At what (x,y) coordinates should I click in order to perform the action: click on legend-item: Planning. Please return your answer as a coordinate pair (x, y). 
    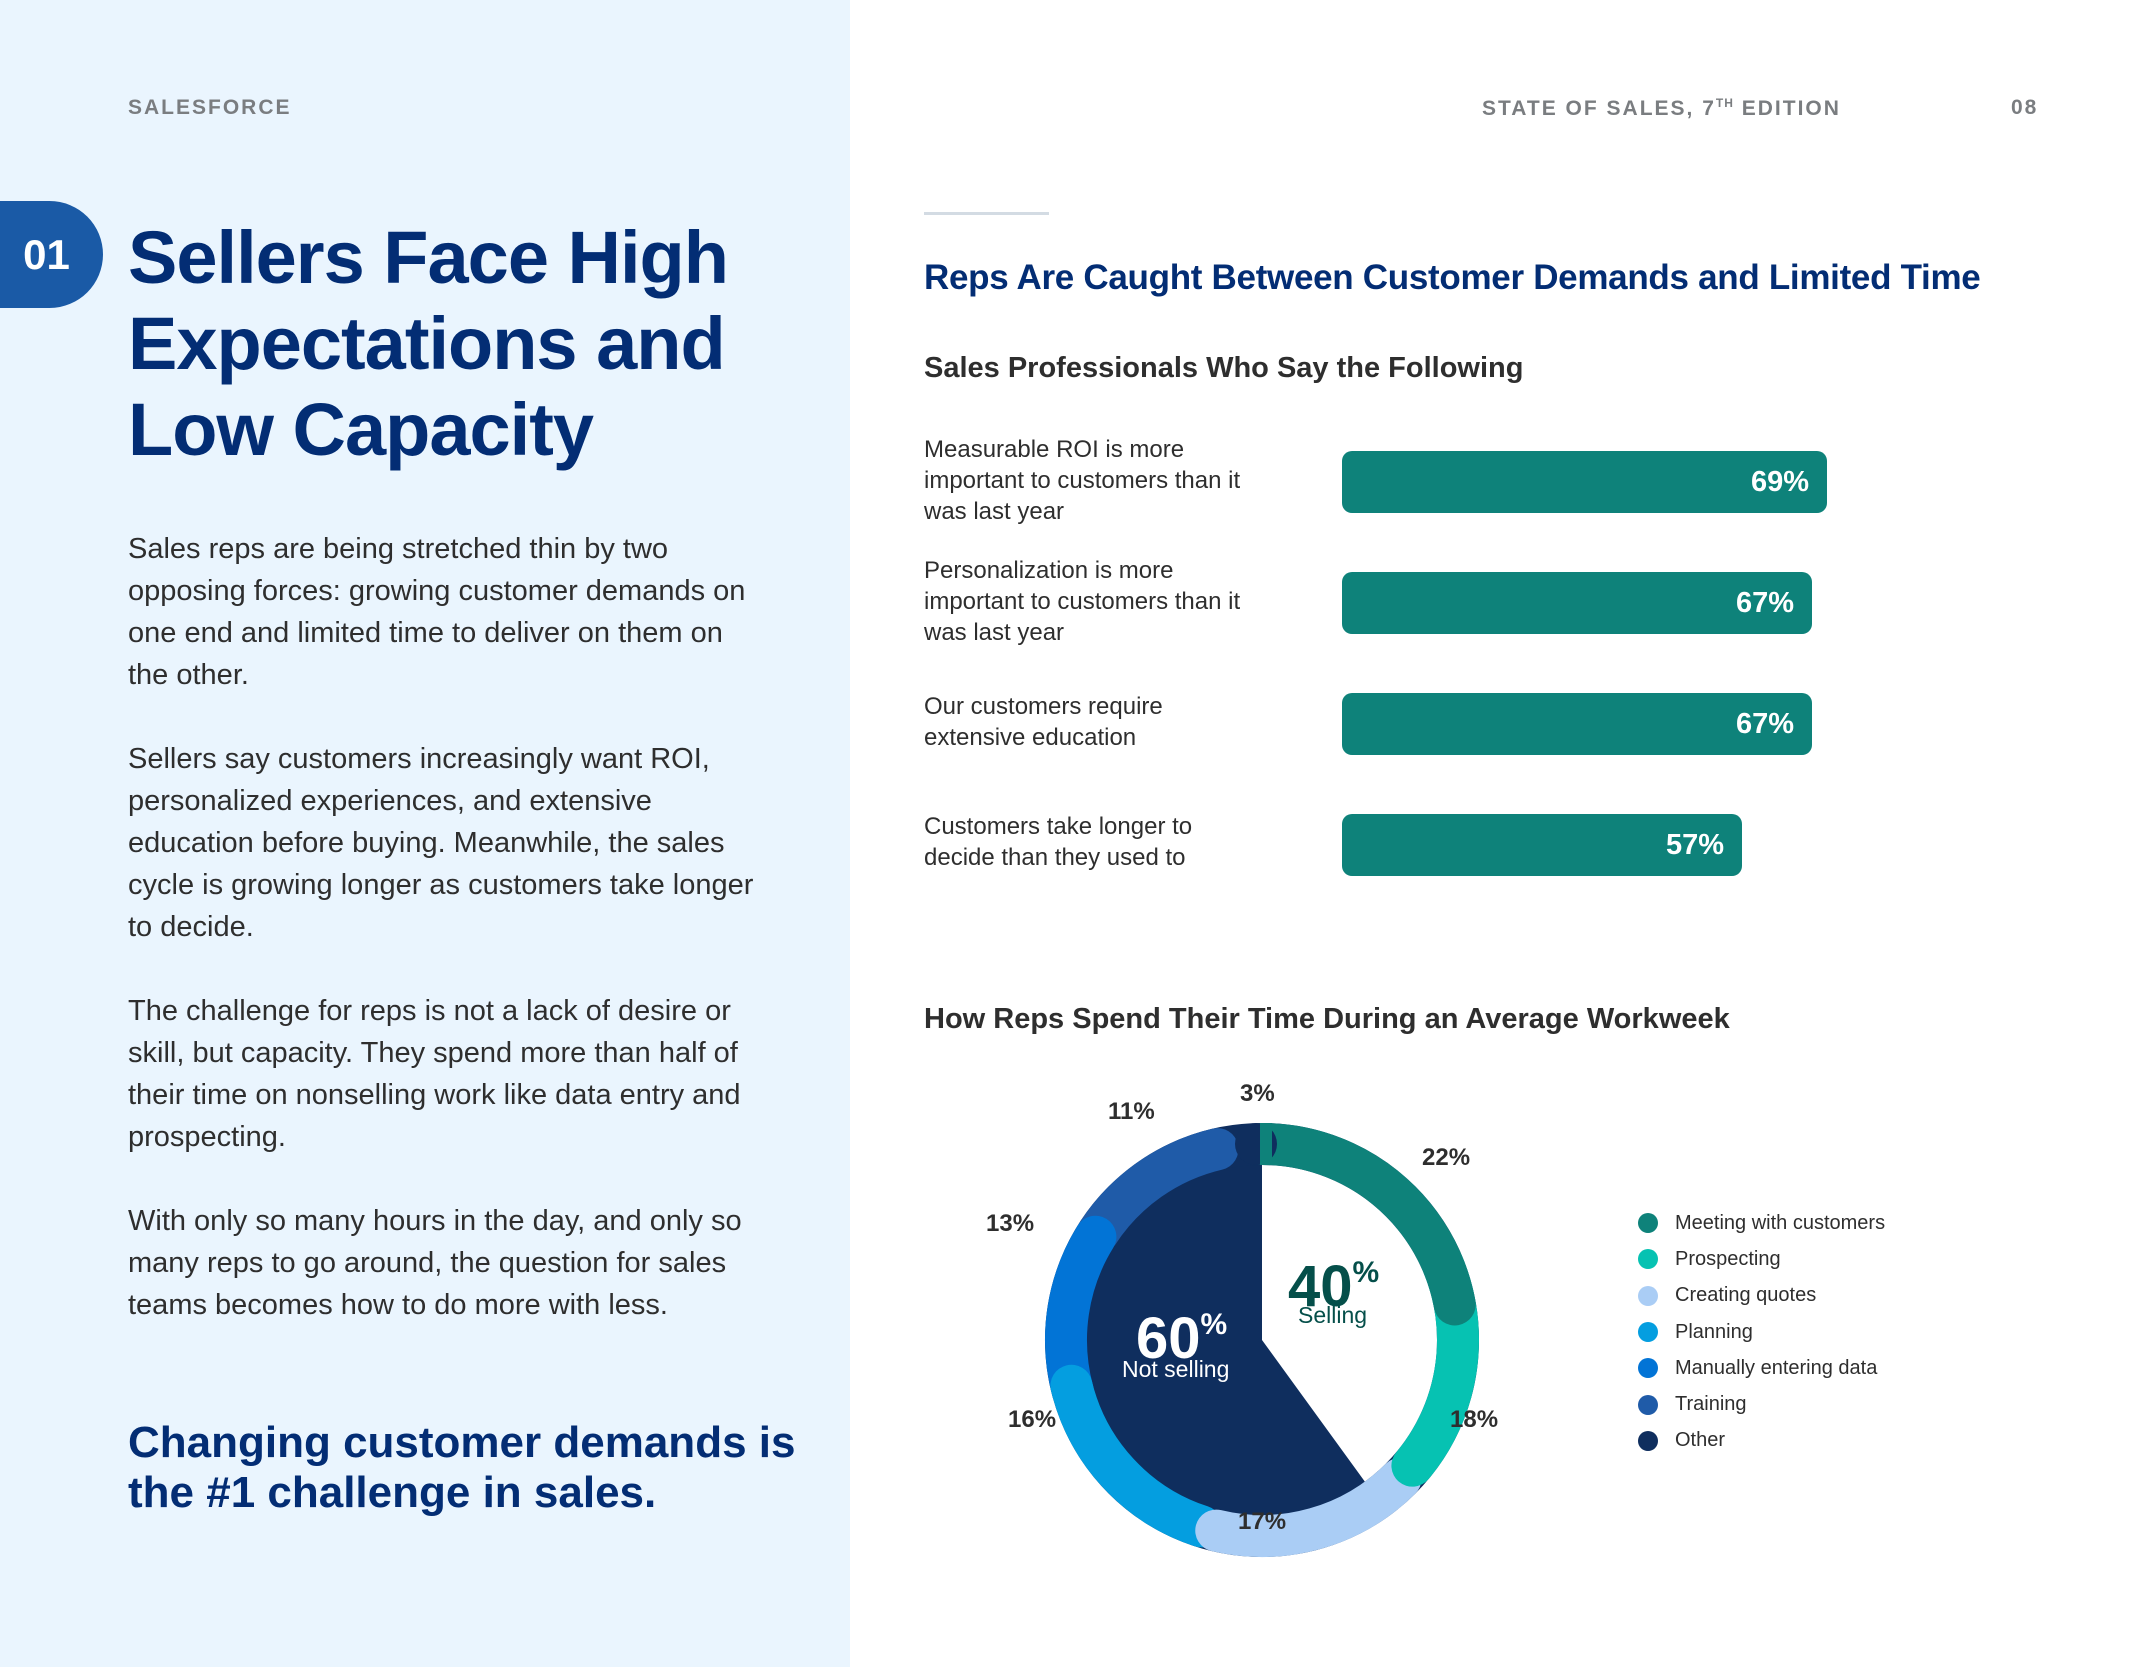
    Looking at the image, I should click on (1761, 1332).